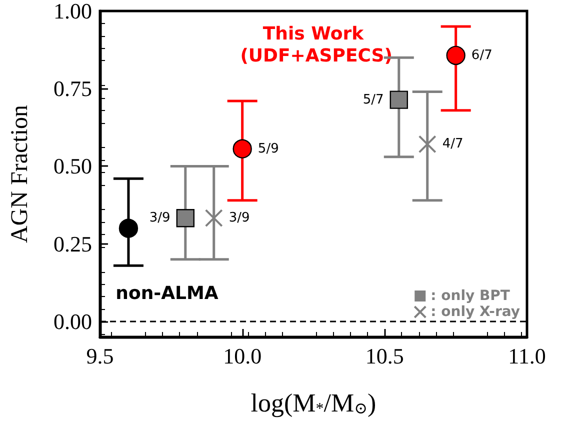 This screenshot has height=422, width=566. What do you see at coordinates (384, 356) in the screenshot?
I see `x-tick-label: 10.5` at bounding box center [384, 356].